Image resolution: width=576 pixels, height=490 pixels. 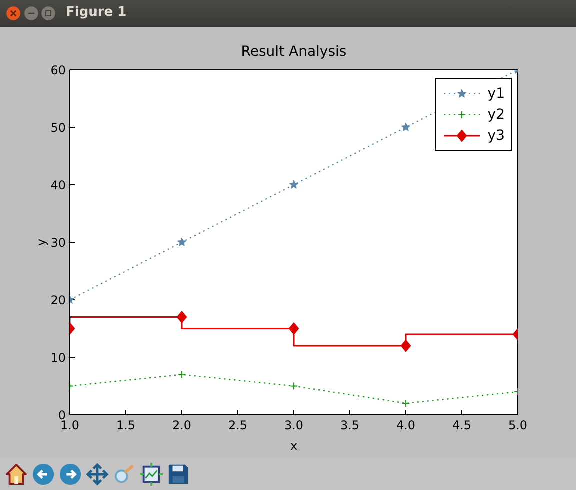 What do you see at coordinates (496, 136) in the screenshot?
I see `legend-label: y3` at bounding box center [496, 136].